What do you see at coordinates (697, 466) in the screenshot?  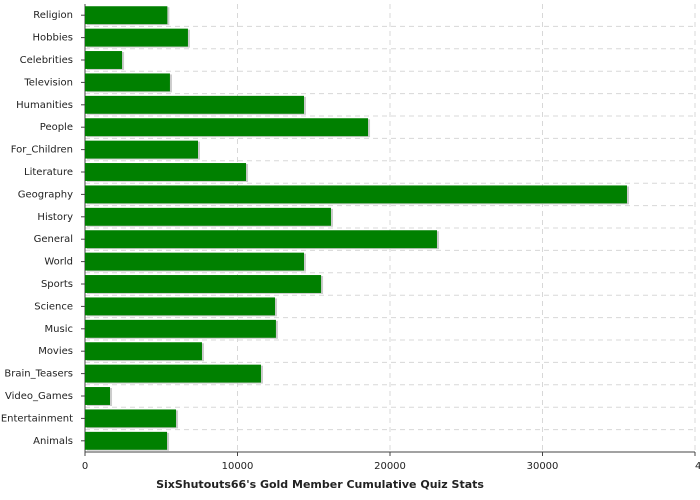 I see `x-tick-label: 40000` at bounding box center [697, 466].